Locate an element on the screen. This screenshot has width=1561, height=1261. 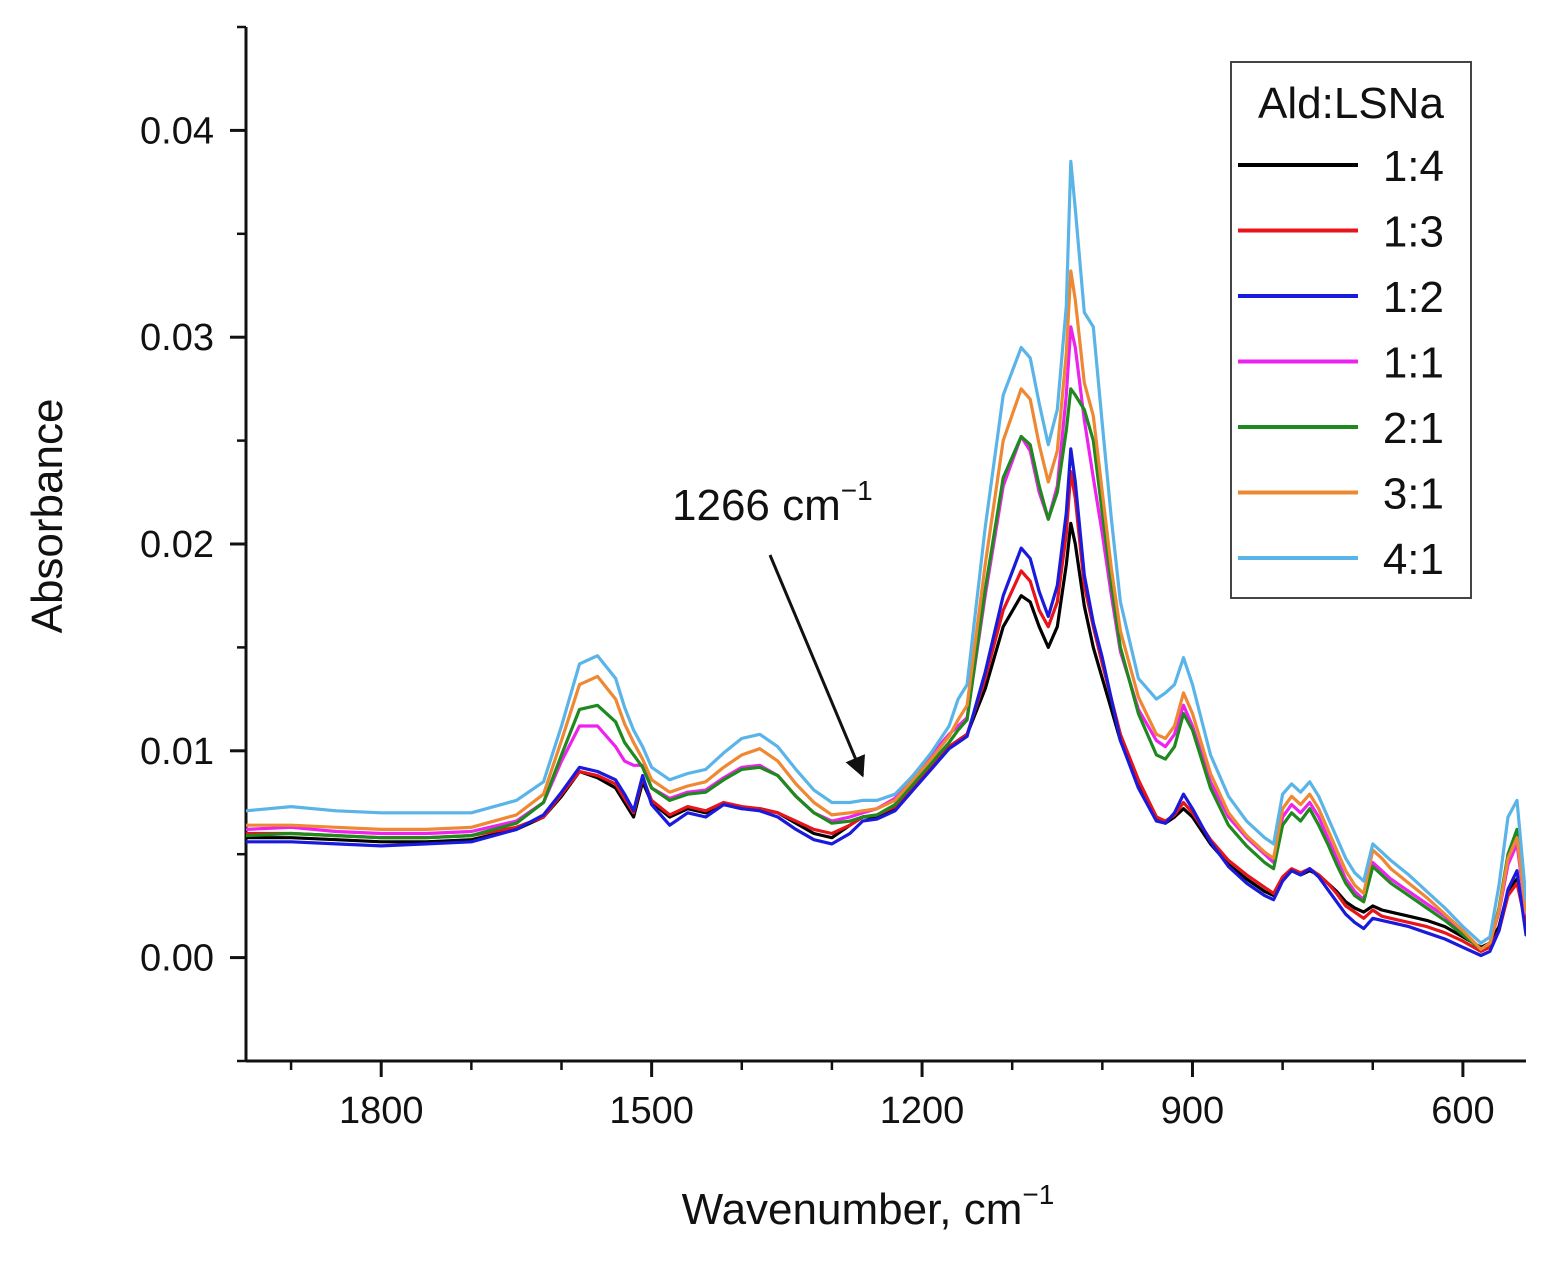
legend-label-1-1: 1:1 is located at coordinates (1413, 363).